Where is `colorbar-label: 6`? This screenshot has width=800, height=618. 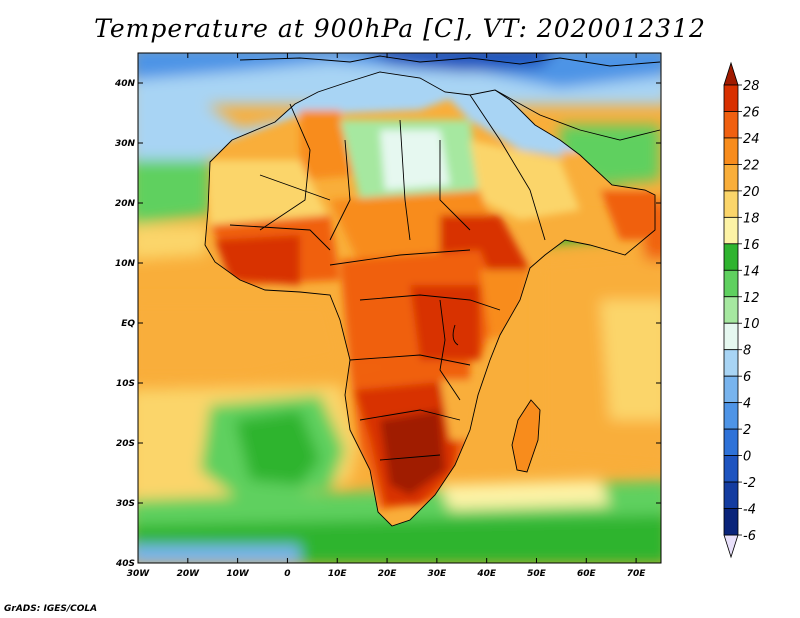 colorbar-label: 6 is located at coordinates (747, 377).